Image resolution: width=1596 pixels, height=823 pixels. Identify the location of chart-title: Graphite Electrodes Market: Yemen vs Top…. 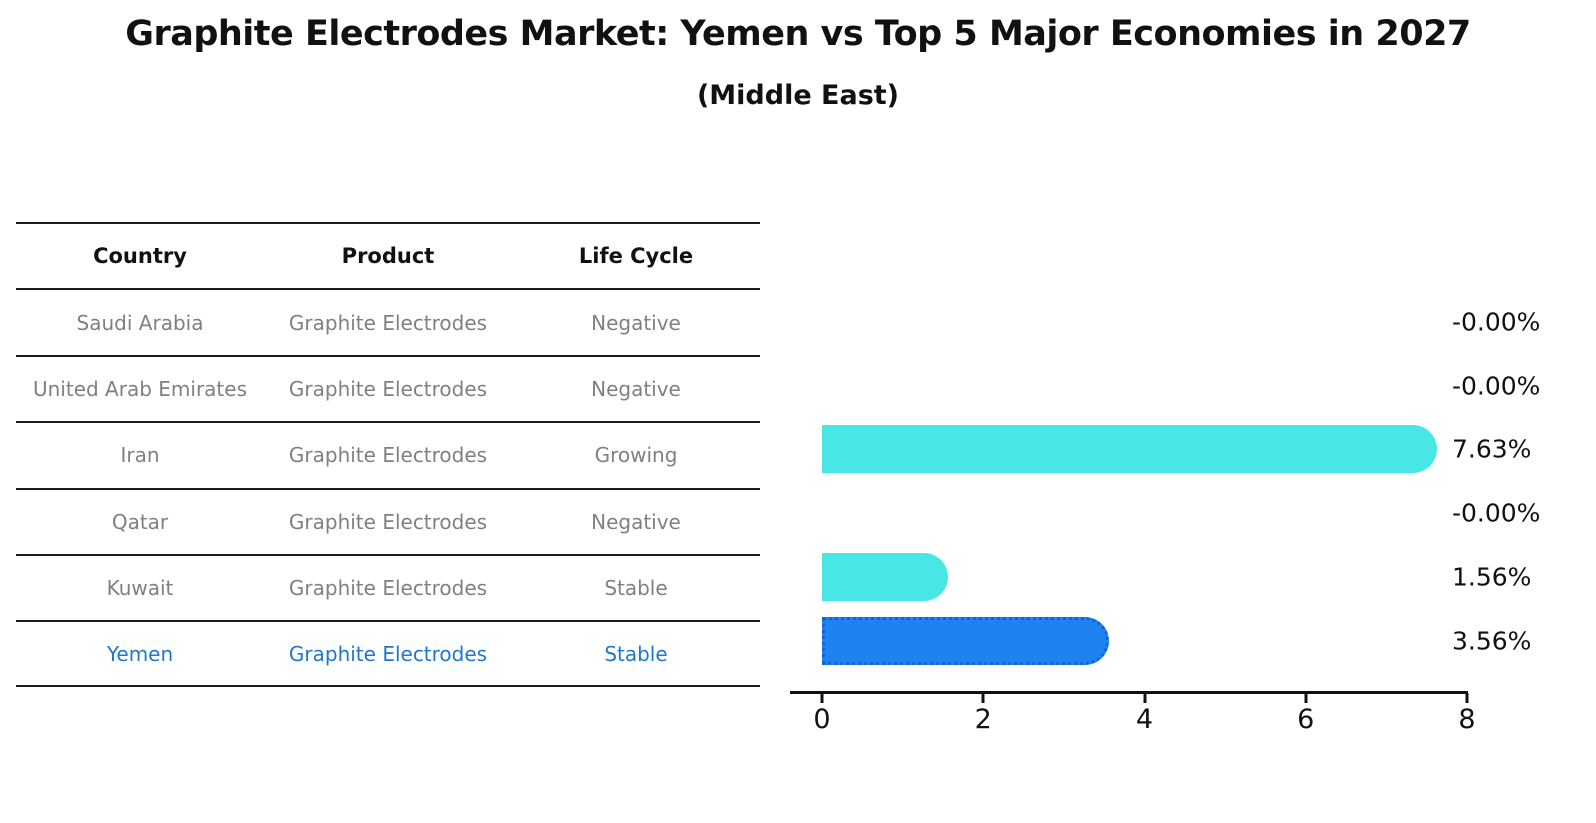
(798, 34).